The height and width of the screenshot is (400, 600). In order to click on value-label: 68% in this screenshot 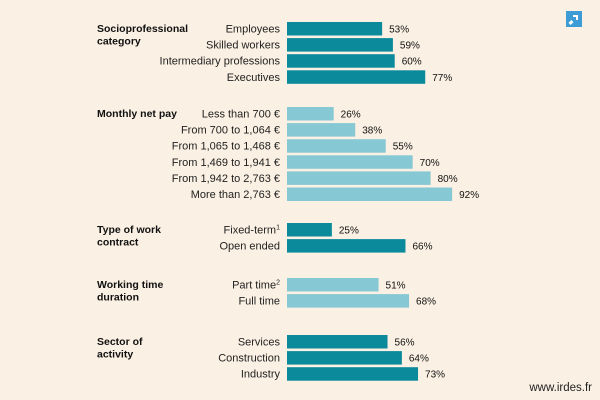, I will do `click(426, 302)`.